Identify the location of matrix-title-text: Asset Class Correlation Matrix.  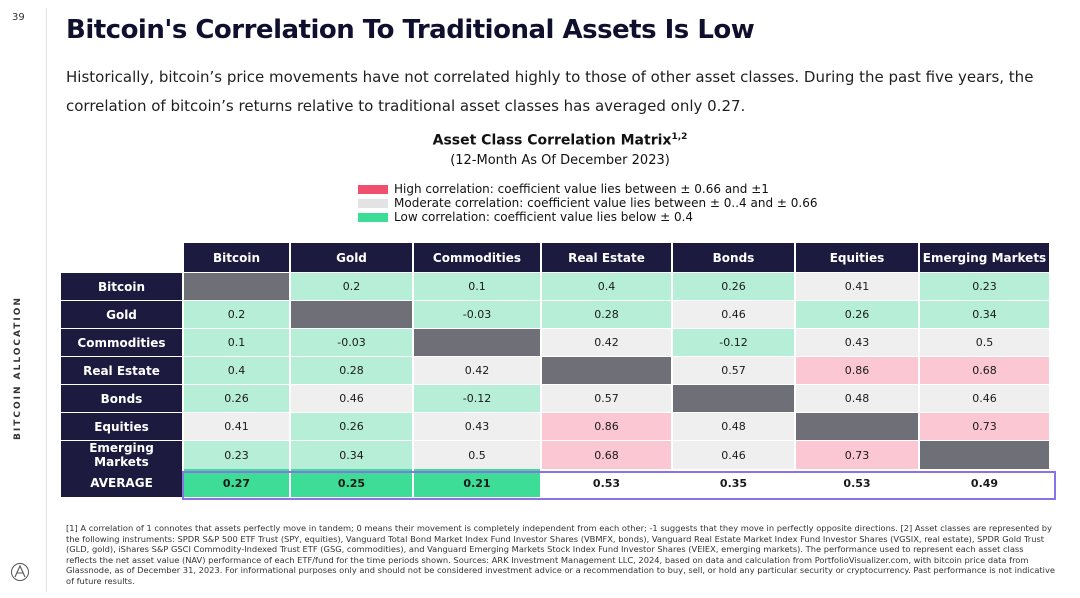
(552, 140).